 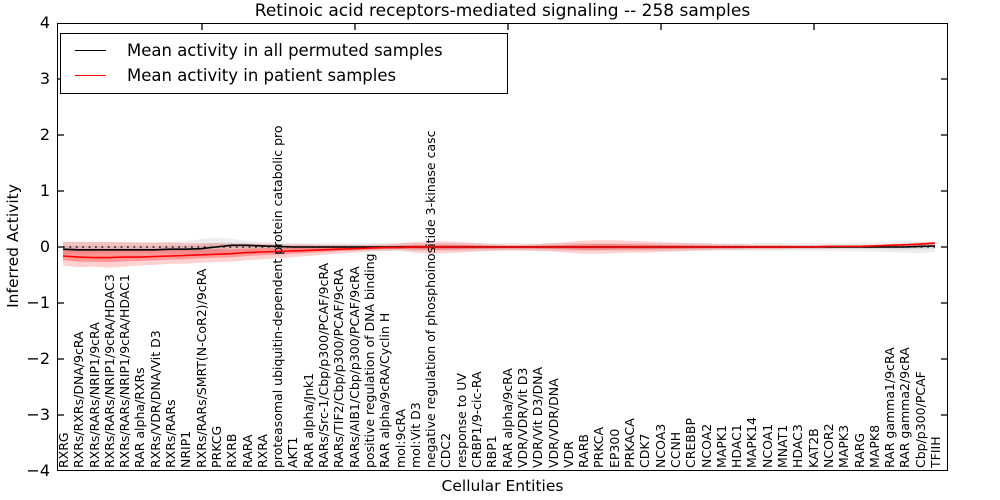 What do you see at coordinates (553, 423) in the screenshot?
I see `x-tick-label: VDR/VDR/DNA` at bounding box center [553, 423].